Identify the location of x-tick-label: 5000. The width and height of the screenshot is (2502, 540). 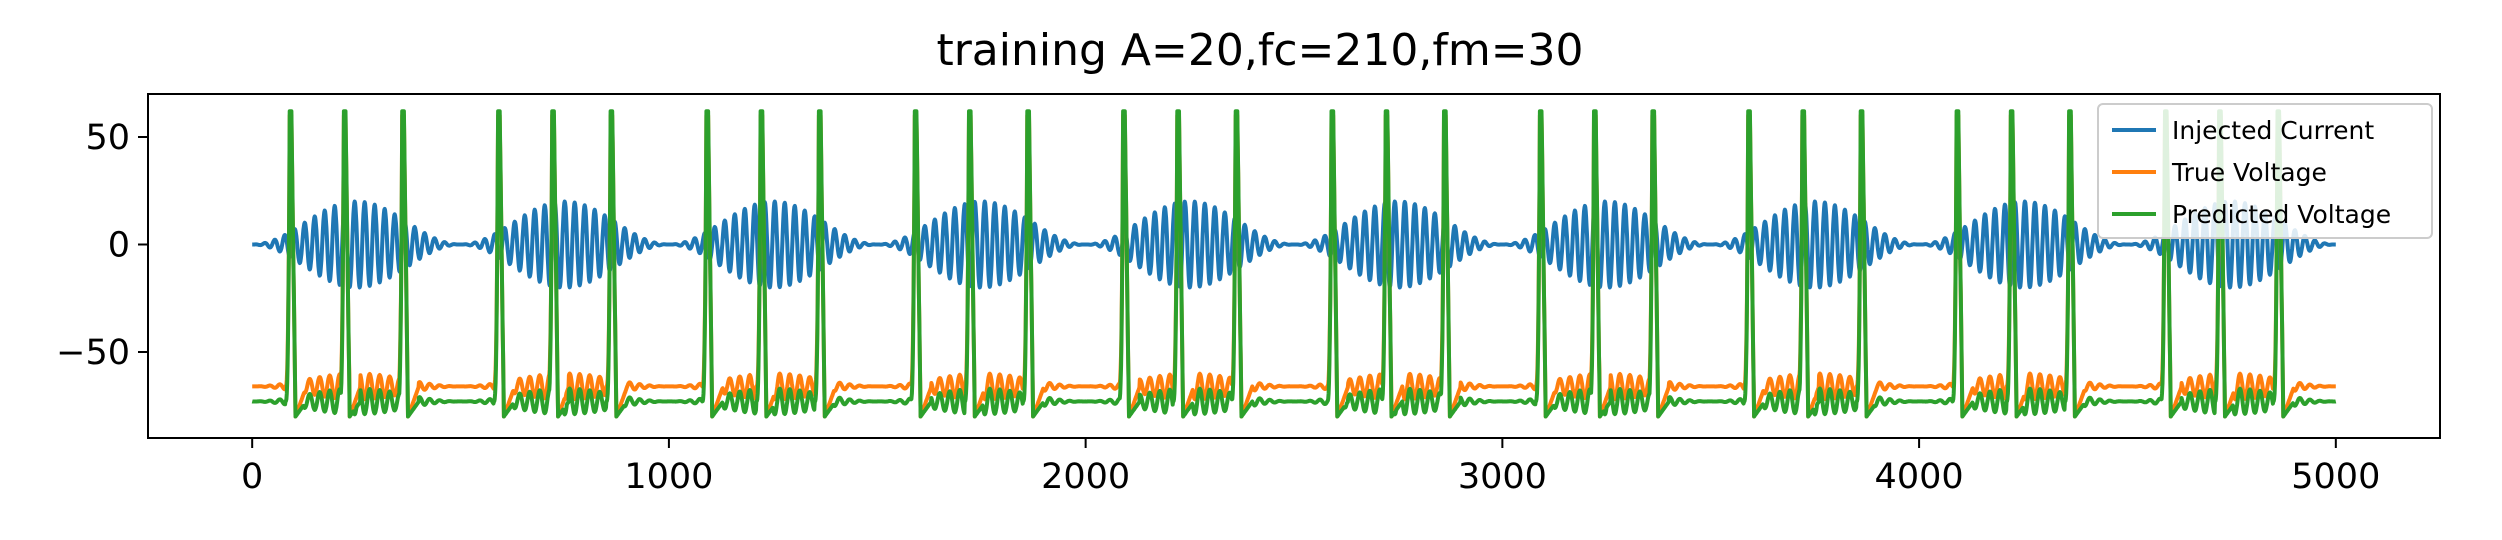
(2335, 477).